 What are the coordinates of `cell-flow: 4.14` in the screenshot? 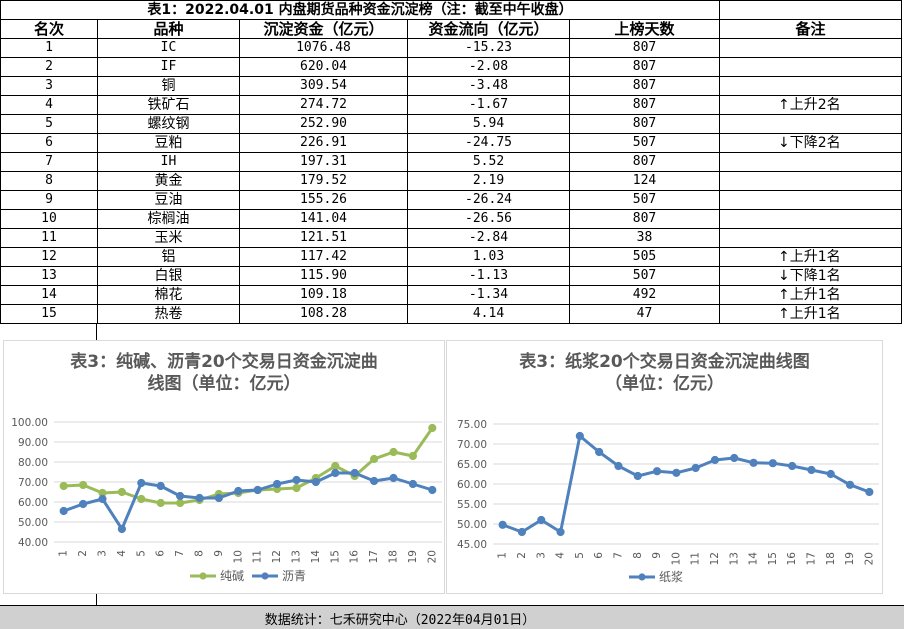 It's located at (488, 314).